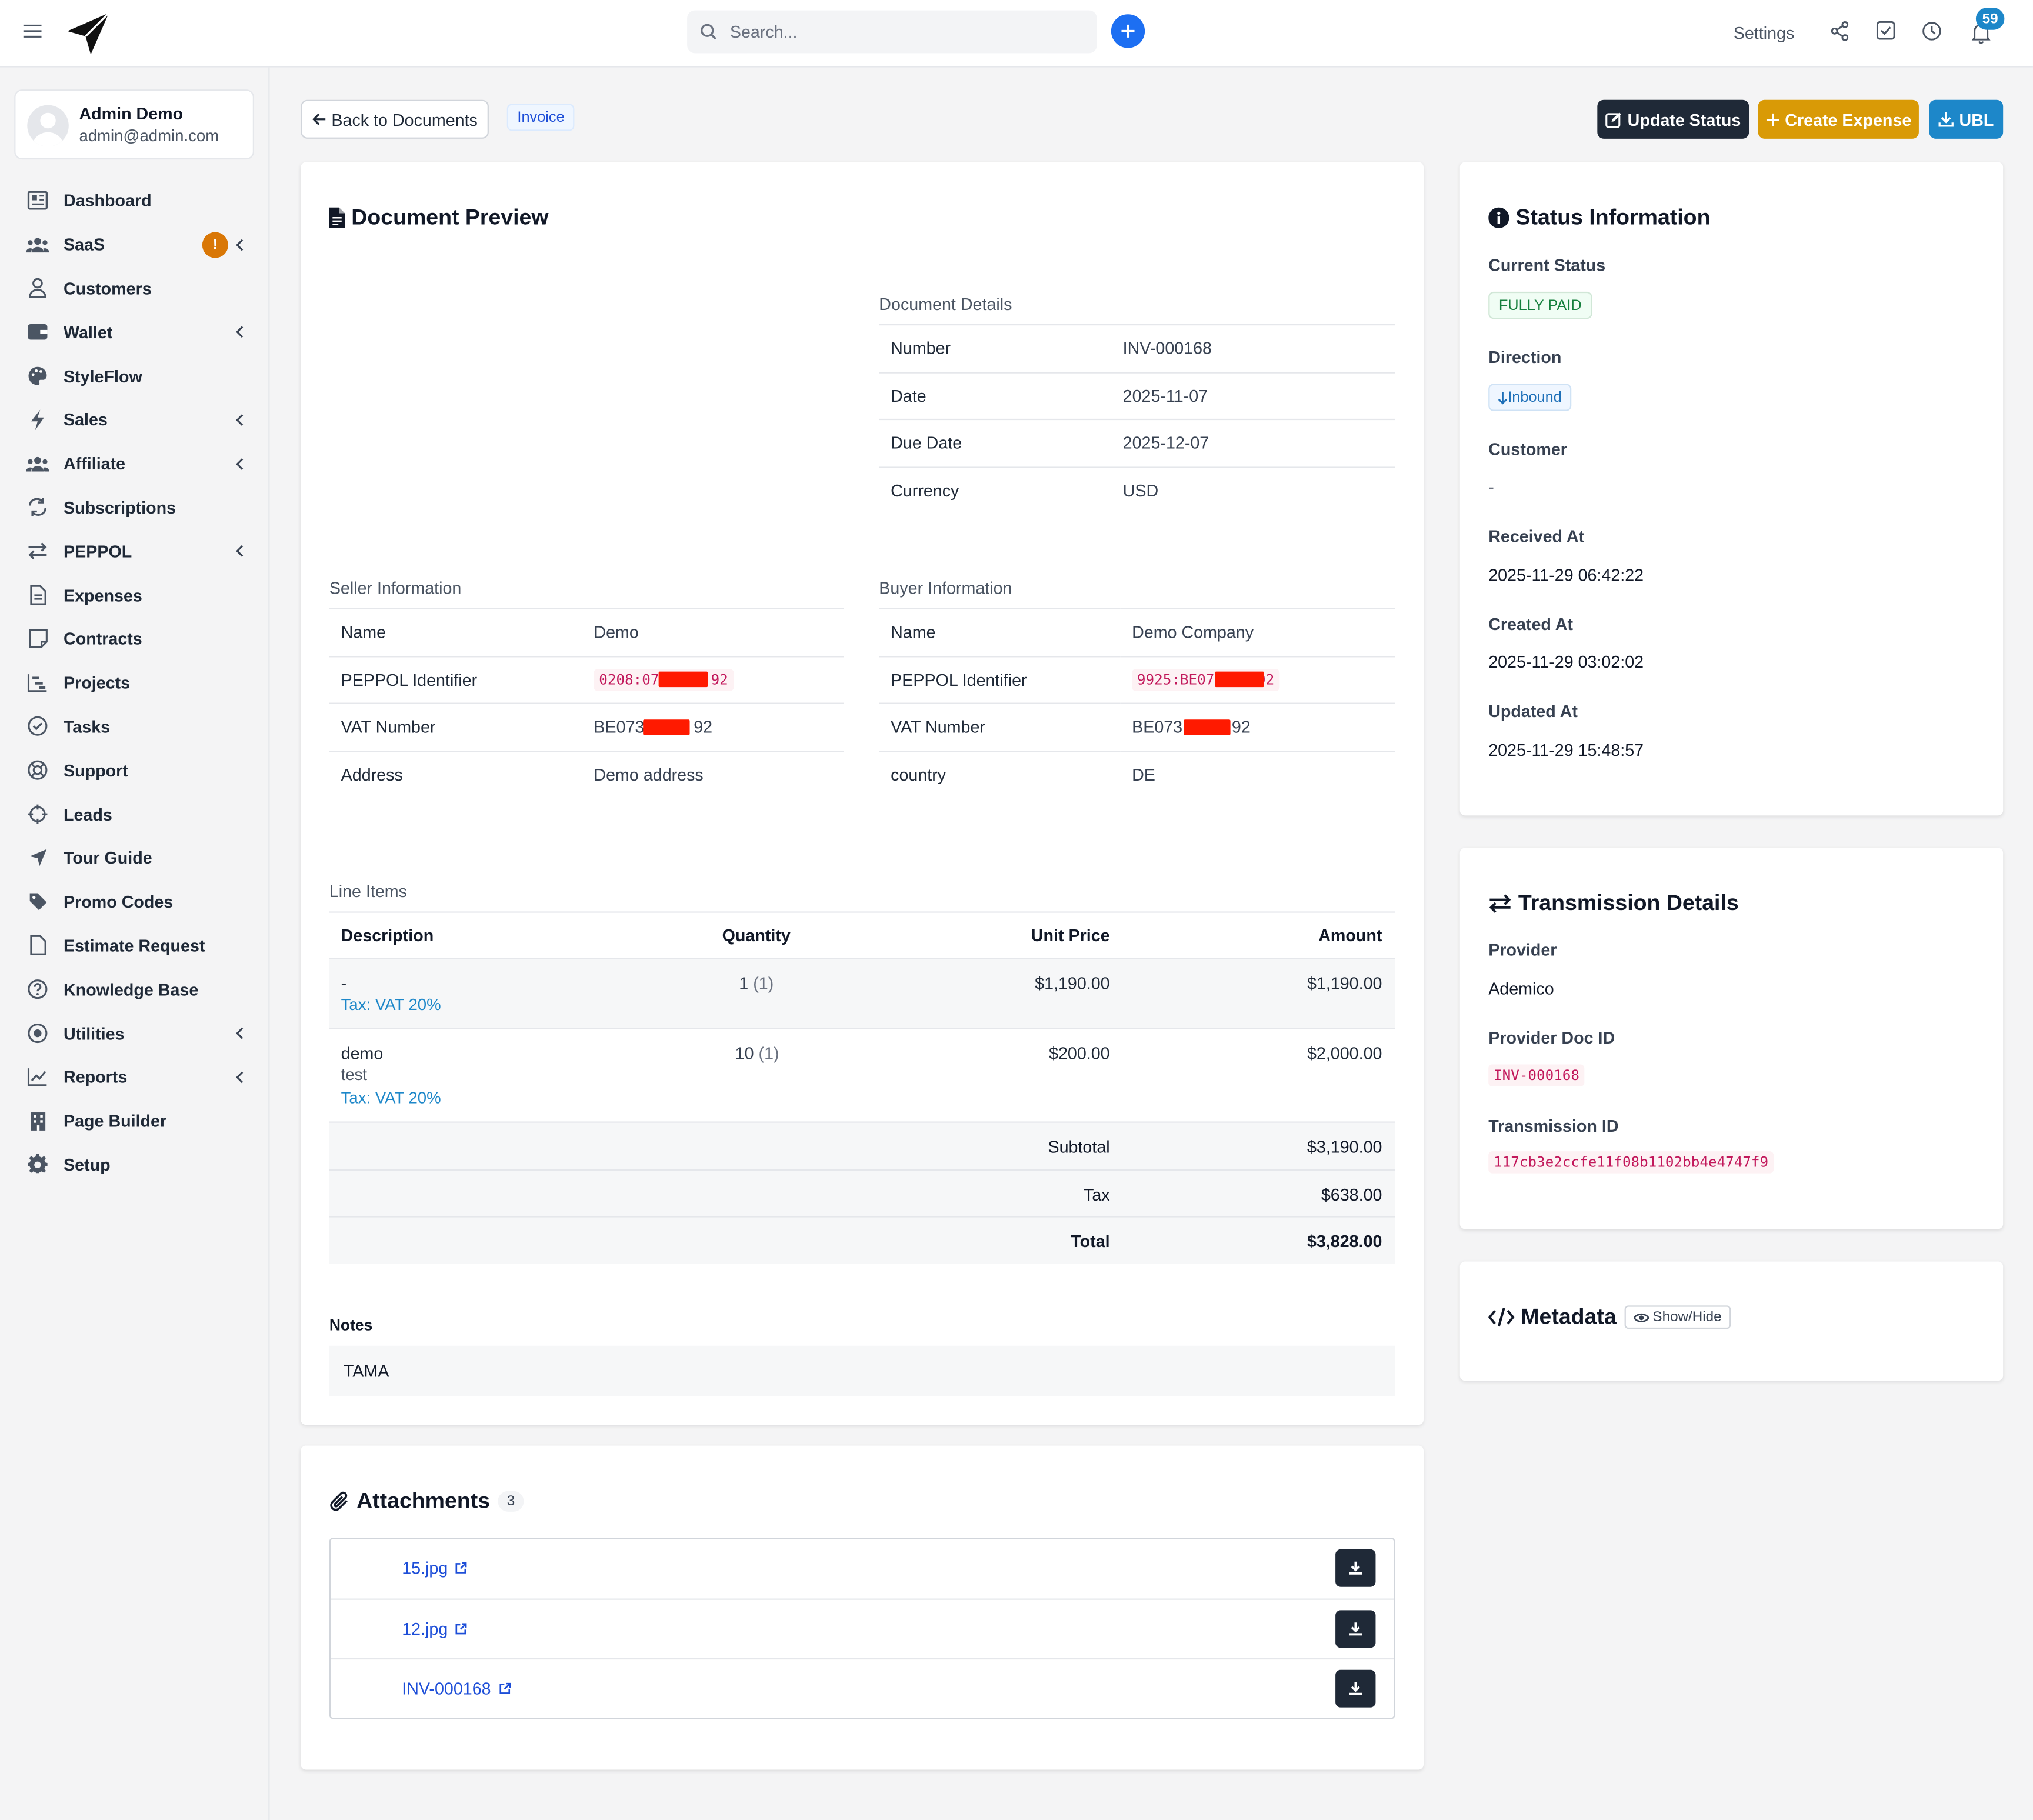  What do you see at coordinates (1070, 935) in the screenshot?
I see `column-header: Unit Price` at bounding box center [1070, 935].